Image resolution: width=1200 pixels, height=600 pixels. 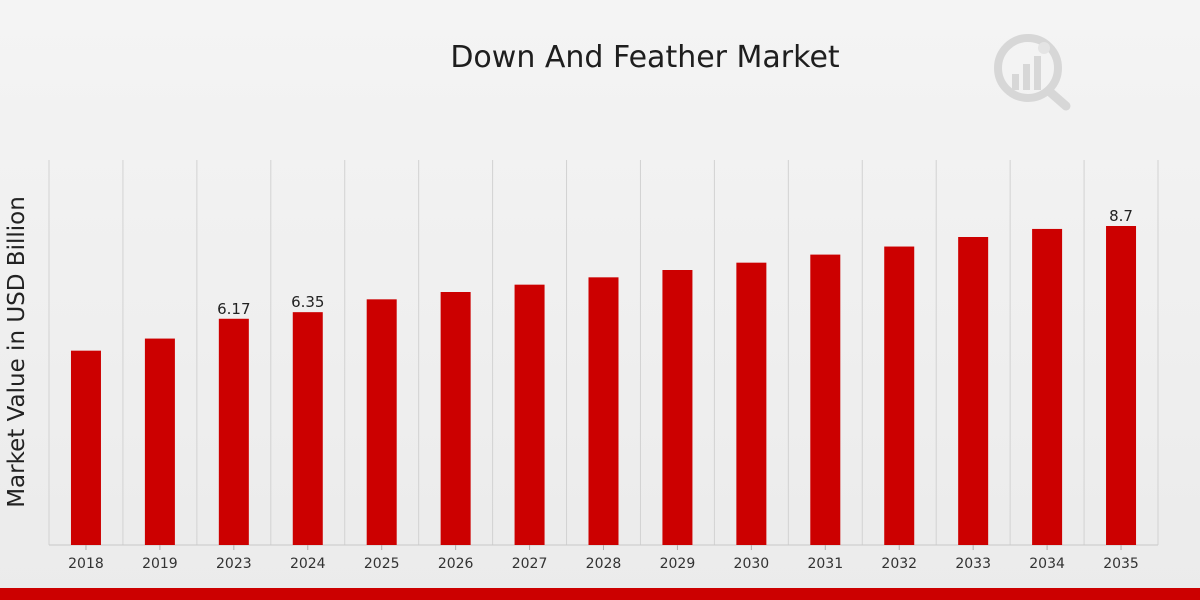 What do you see at coordinates (1047, 564) in the screenshot?
I see `x-tick-label: 2034` at bounding box center [1047, 564].